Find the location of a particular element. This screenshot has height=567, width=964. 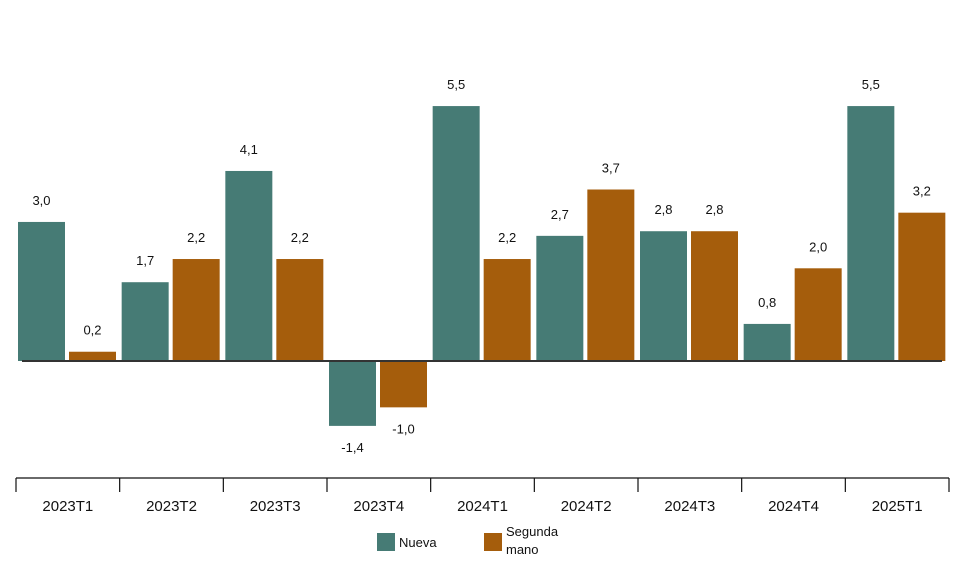

value-label-nueva-2025T1: 5,5 is located at coordinates (871, 84).